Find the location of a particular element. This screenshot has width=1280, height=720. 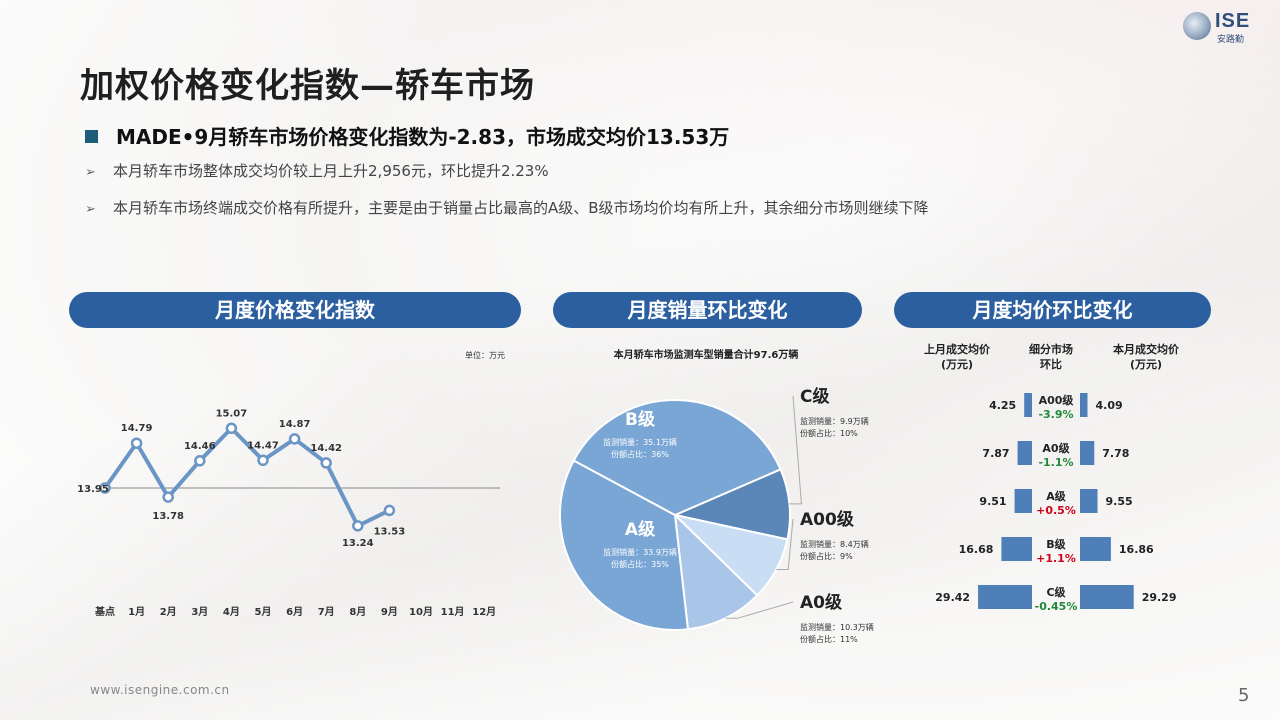

x-tick-label: 11月 is located at coordinates (453, 612).